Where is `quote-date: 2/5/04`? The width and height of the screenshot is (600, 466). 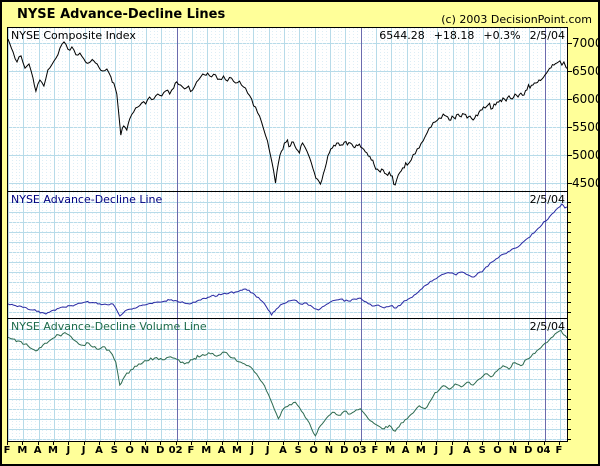
quote-date: 2/5/04 is located at coordinates (547, 35).